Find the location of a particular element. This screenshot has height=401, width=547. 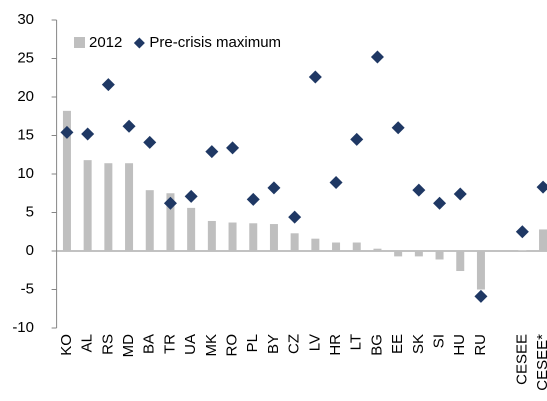

y-tick-label: -10 is located at coordinates (23, 327).